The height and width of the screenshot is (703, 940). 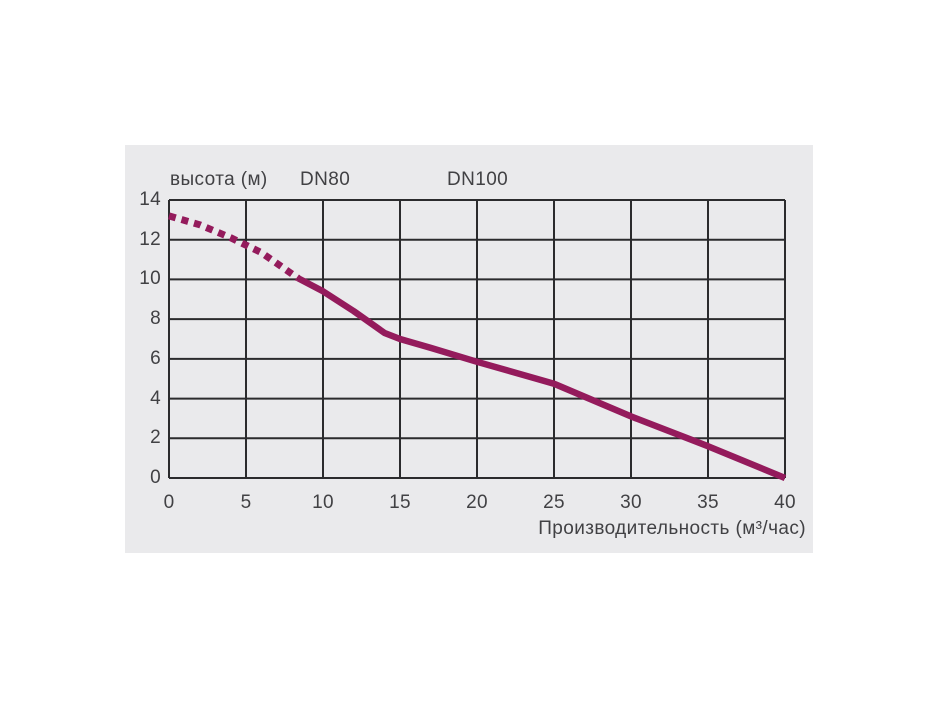 I want to click on x-tick-label: 40, so click(x=785, y=502).